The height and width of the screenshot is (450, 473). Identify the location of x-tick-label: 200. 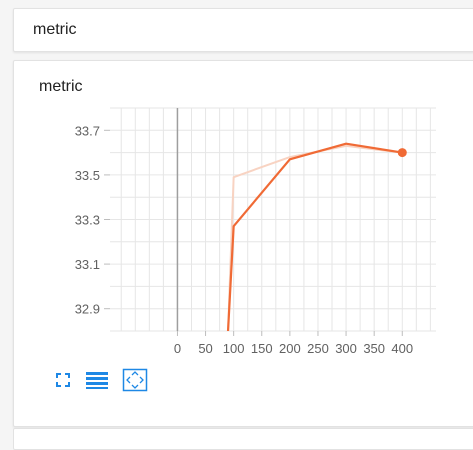
(290, 348).